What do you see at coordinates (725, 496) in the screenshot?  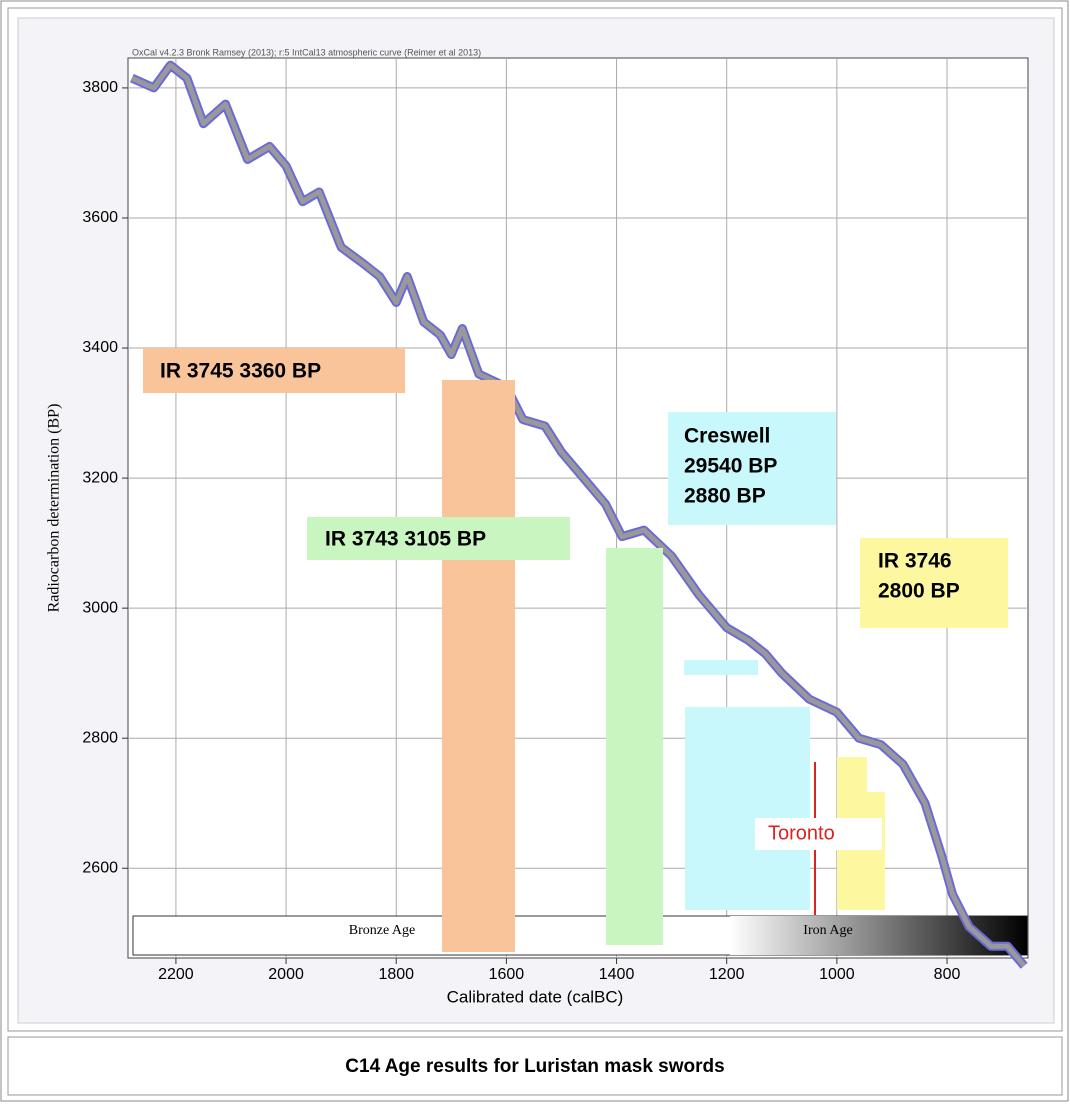 I see `annotation: 2880 BP` at bounding box center [725, 496].